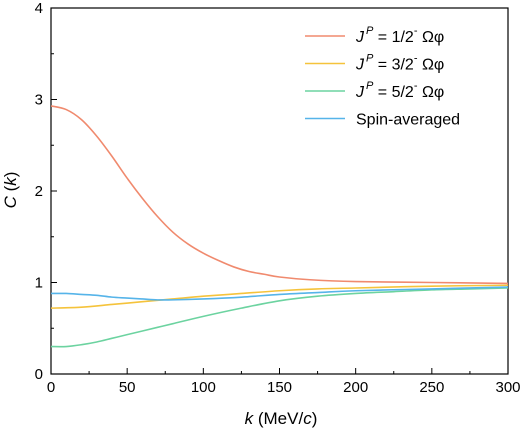 This screenshot has height=435, width=523. What do you see at coordinates (127, 387) in the screenshot?
I see `x-tick-label: 50` at bounding box center [127, 387].